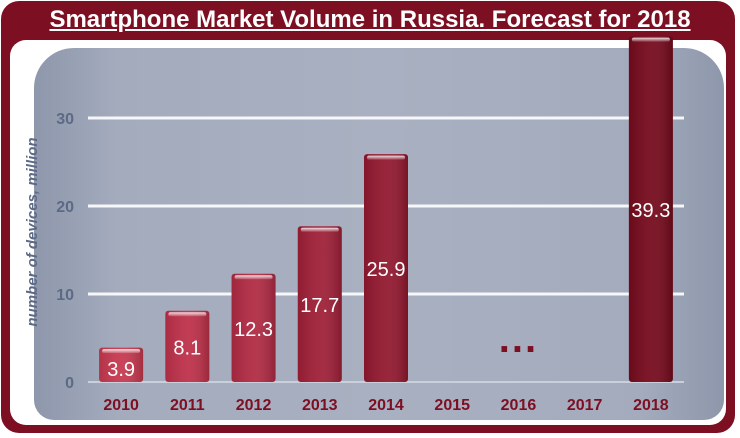 The width and height of the screenshot is (740, 438). I want to click on y-tick-label: 10, so click(65, 295).